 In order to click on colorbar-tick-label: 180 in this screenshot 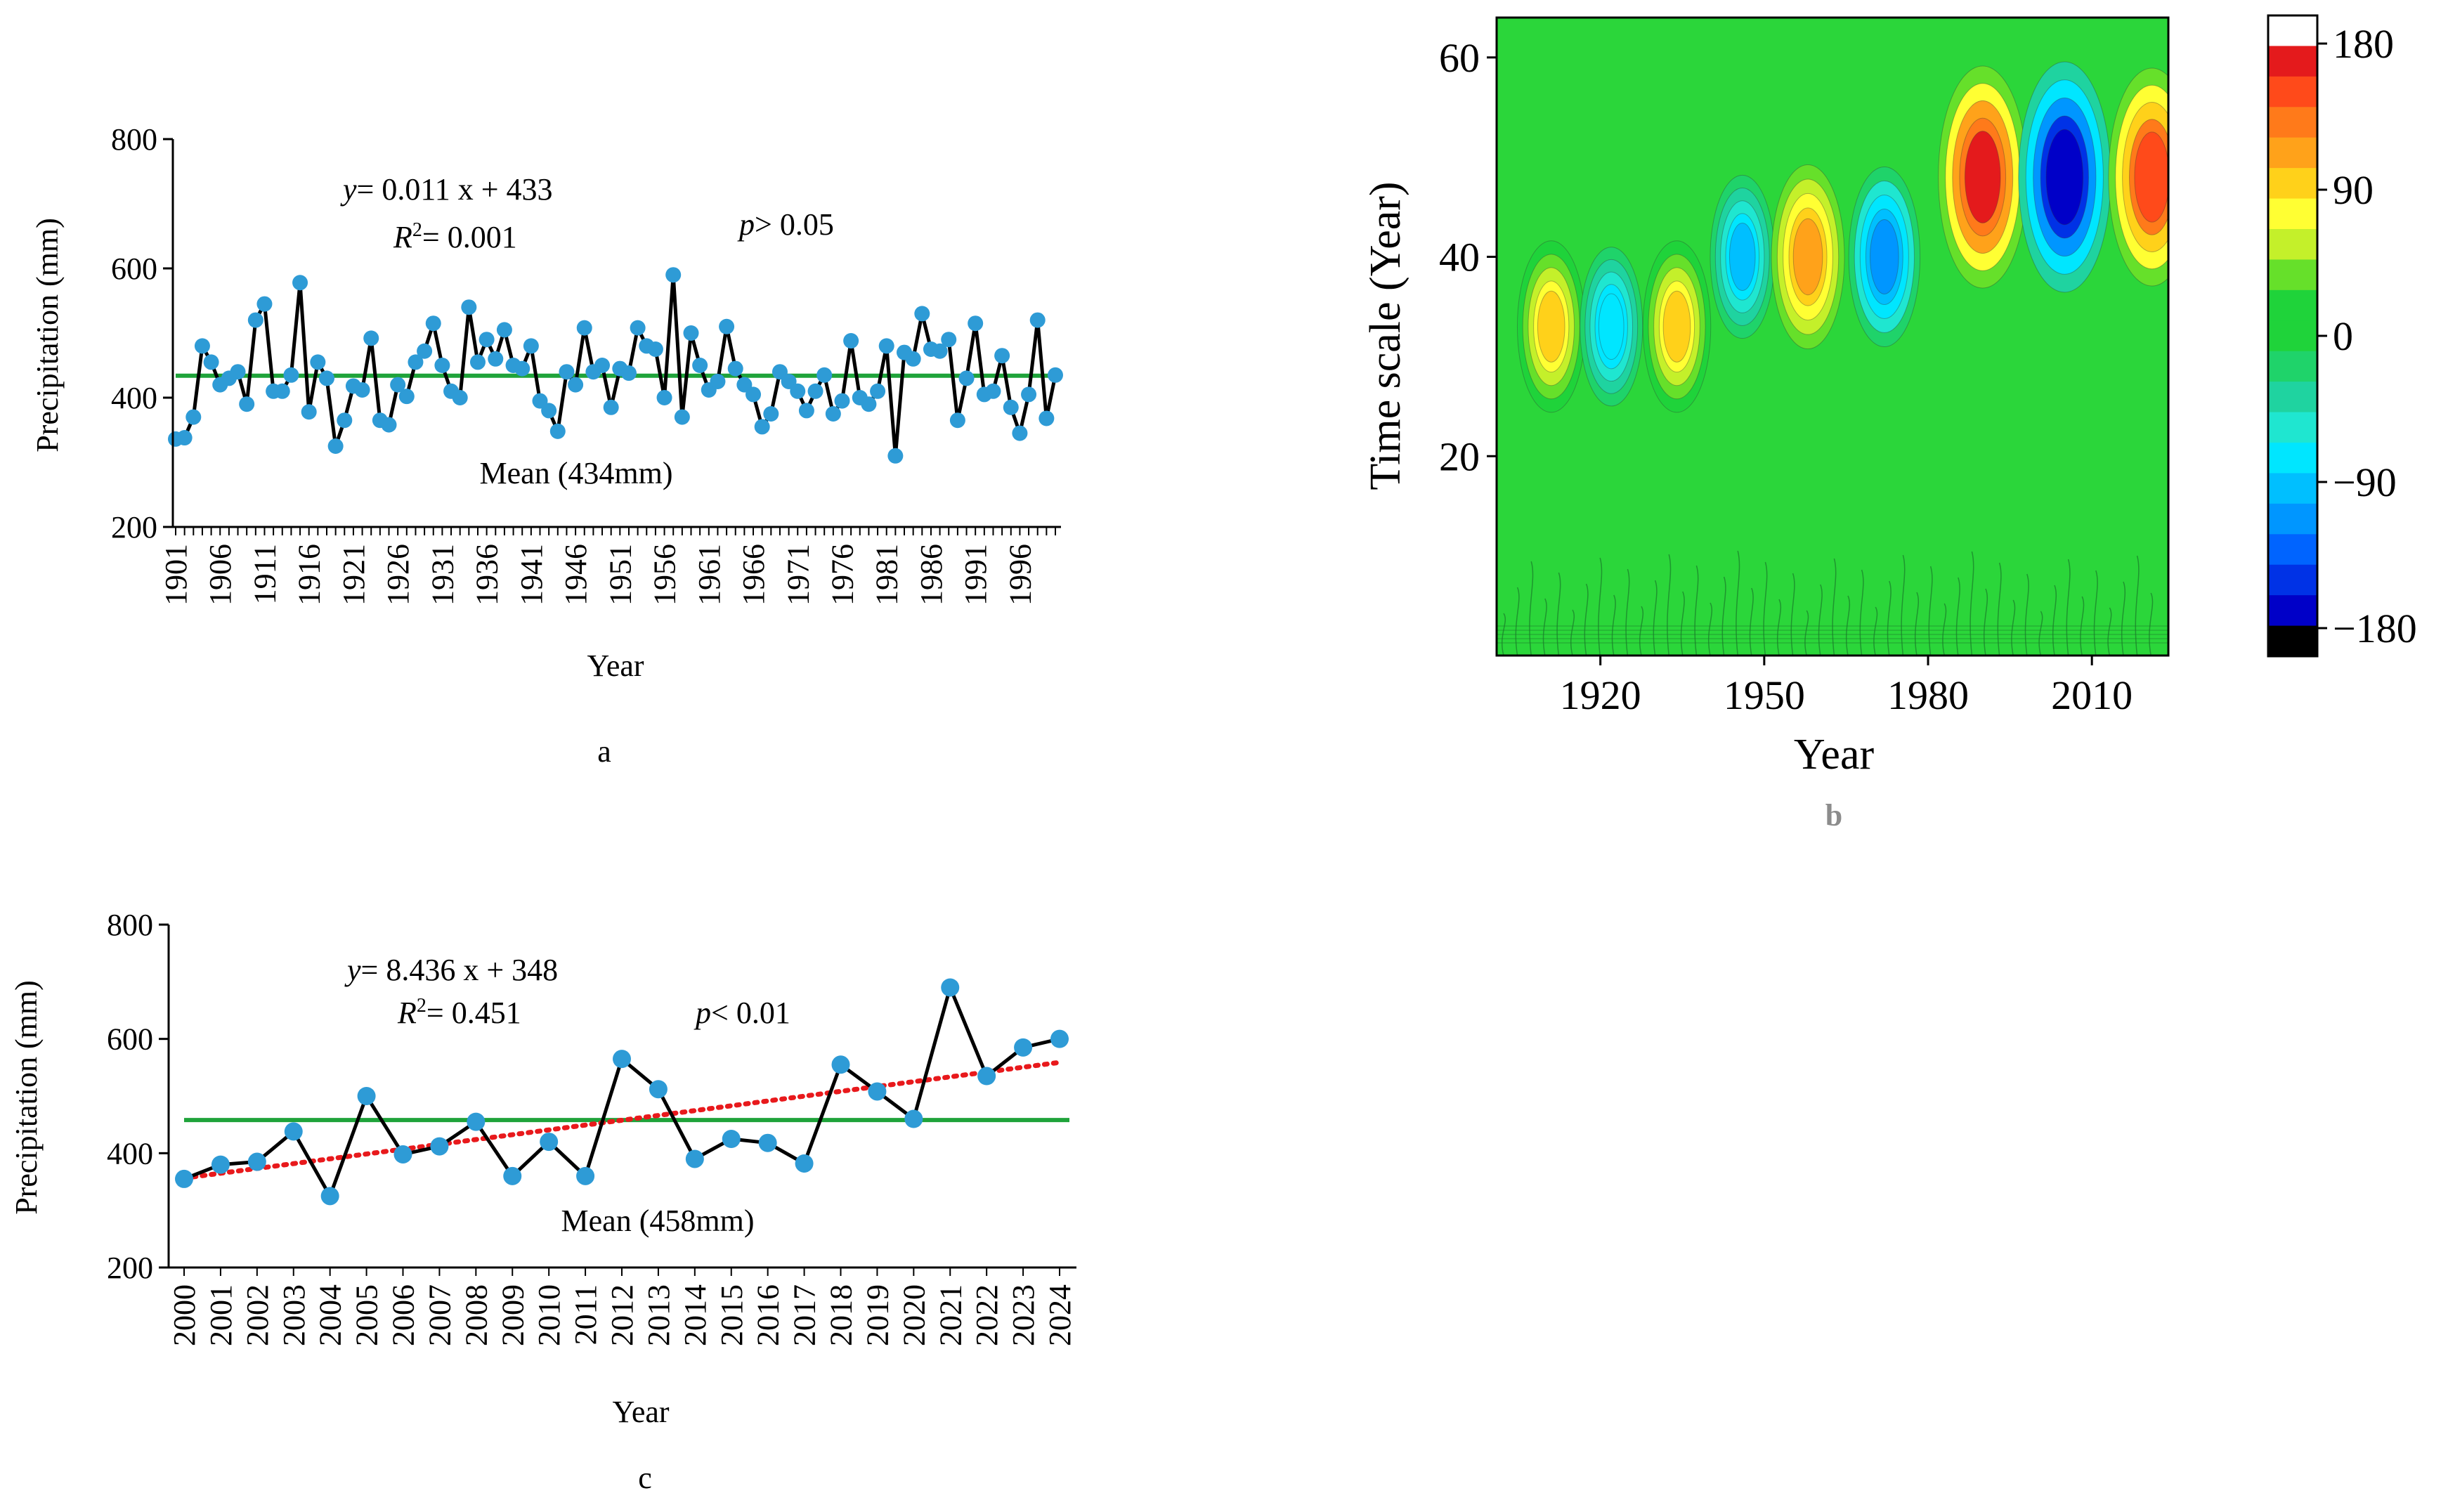, I will do `click(2363, 44)`.